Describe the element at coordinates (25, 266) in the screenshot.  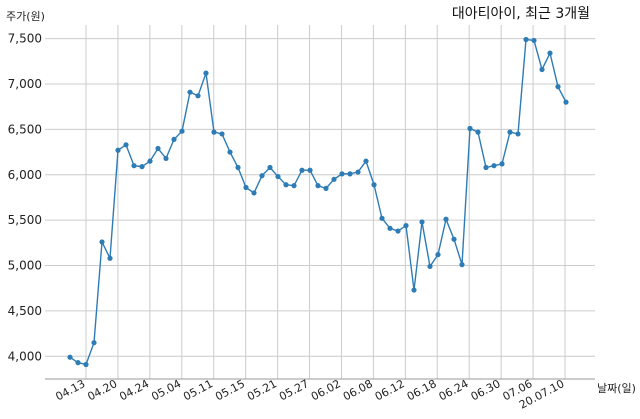
I see `y-tick-label: 5,000` at that location.